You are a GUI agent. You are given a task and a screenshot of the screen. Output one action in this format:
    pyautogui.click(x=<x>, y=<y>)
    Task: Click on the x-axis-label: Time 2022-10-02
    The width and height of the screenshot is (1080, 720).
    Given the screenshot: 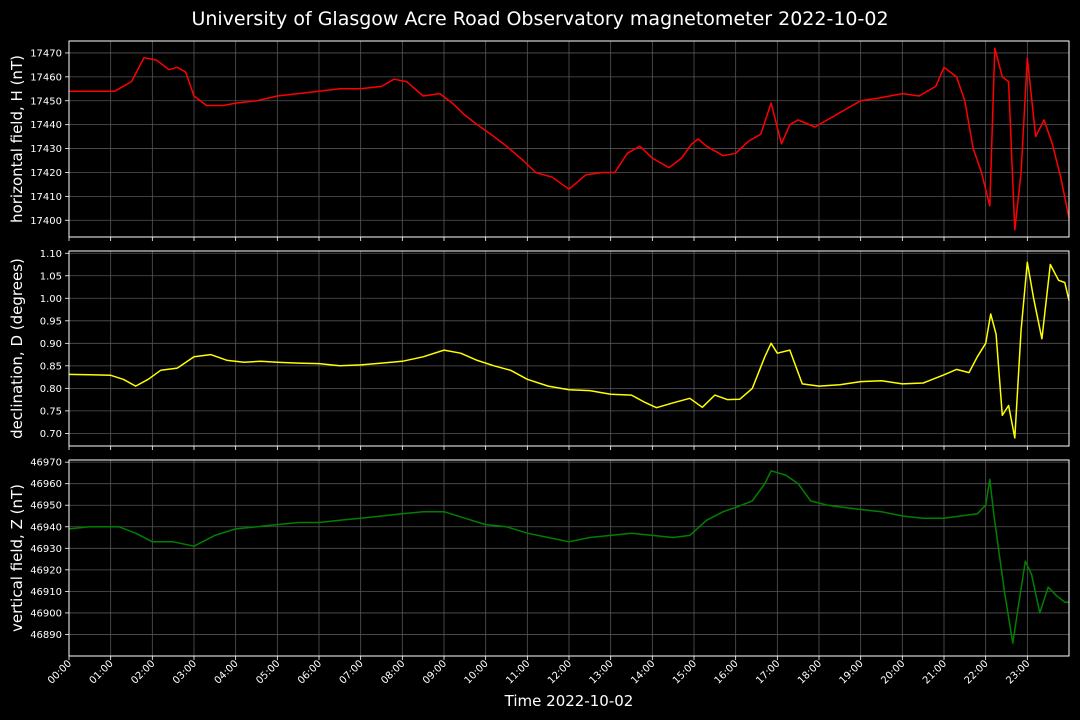 What is the action you would take?
    pyautogui.click(x=569, y=701)
    